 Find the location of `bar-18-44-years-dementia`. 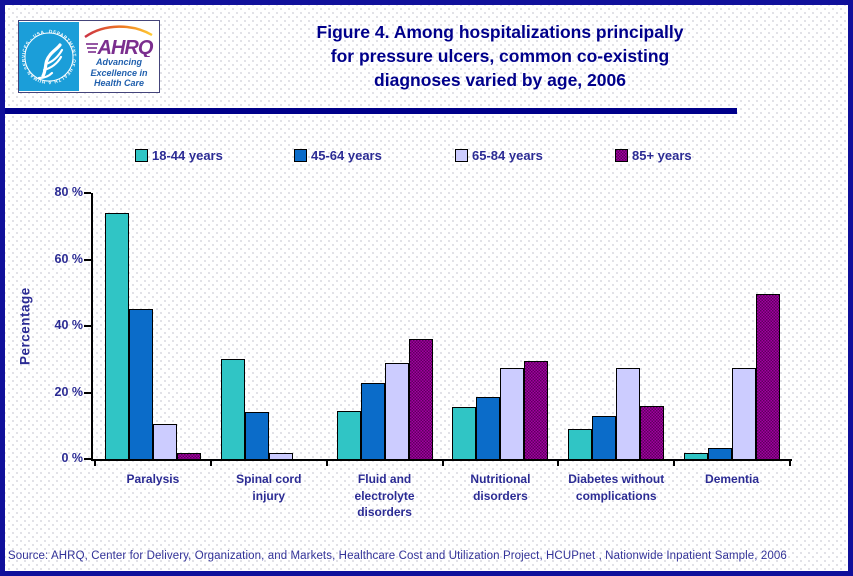

bar-18-44-years-dementia is located at coordinates (696, 456).